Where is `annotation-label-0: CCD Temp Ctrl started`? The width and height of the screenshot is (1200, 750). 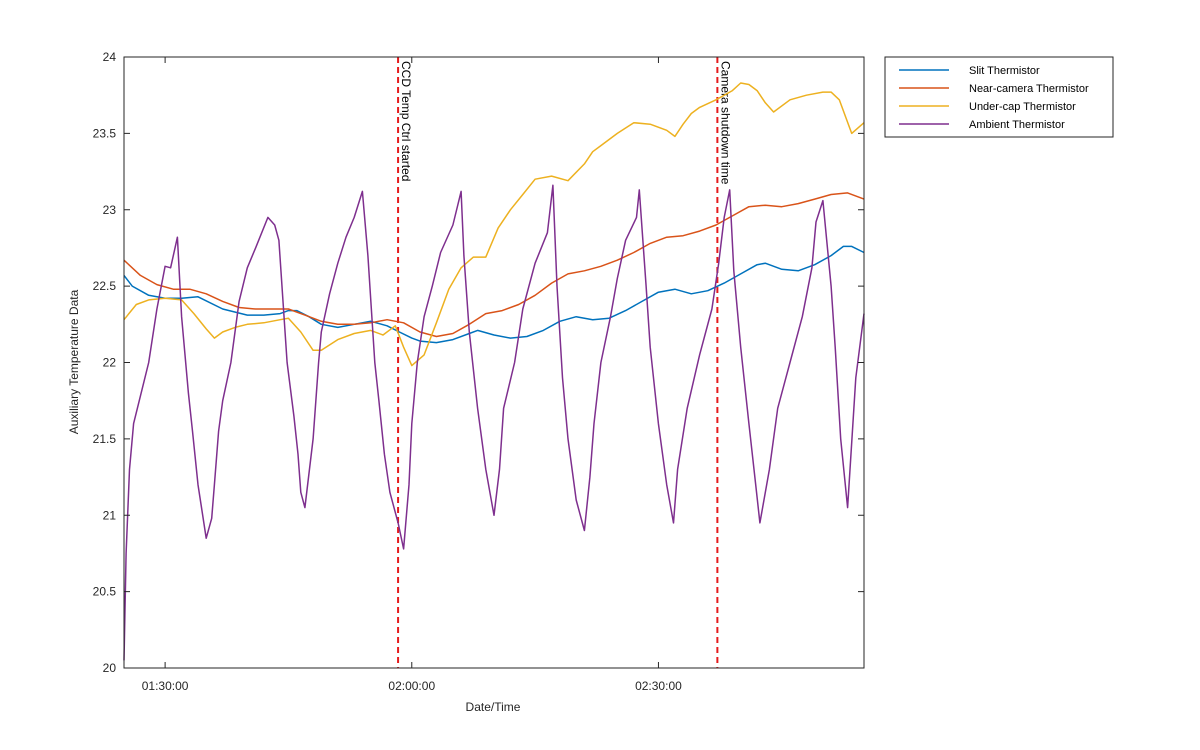 annotation-label-0: CCD Temp Ctrl started is located at coordinates (406, 121).